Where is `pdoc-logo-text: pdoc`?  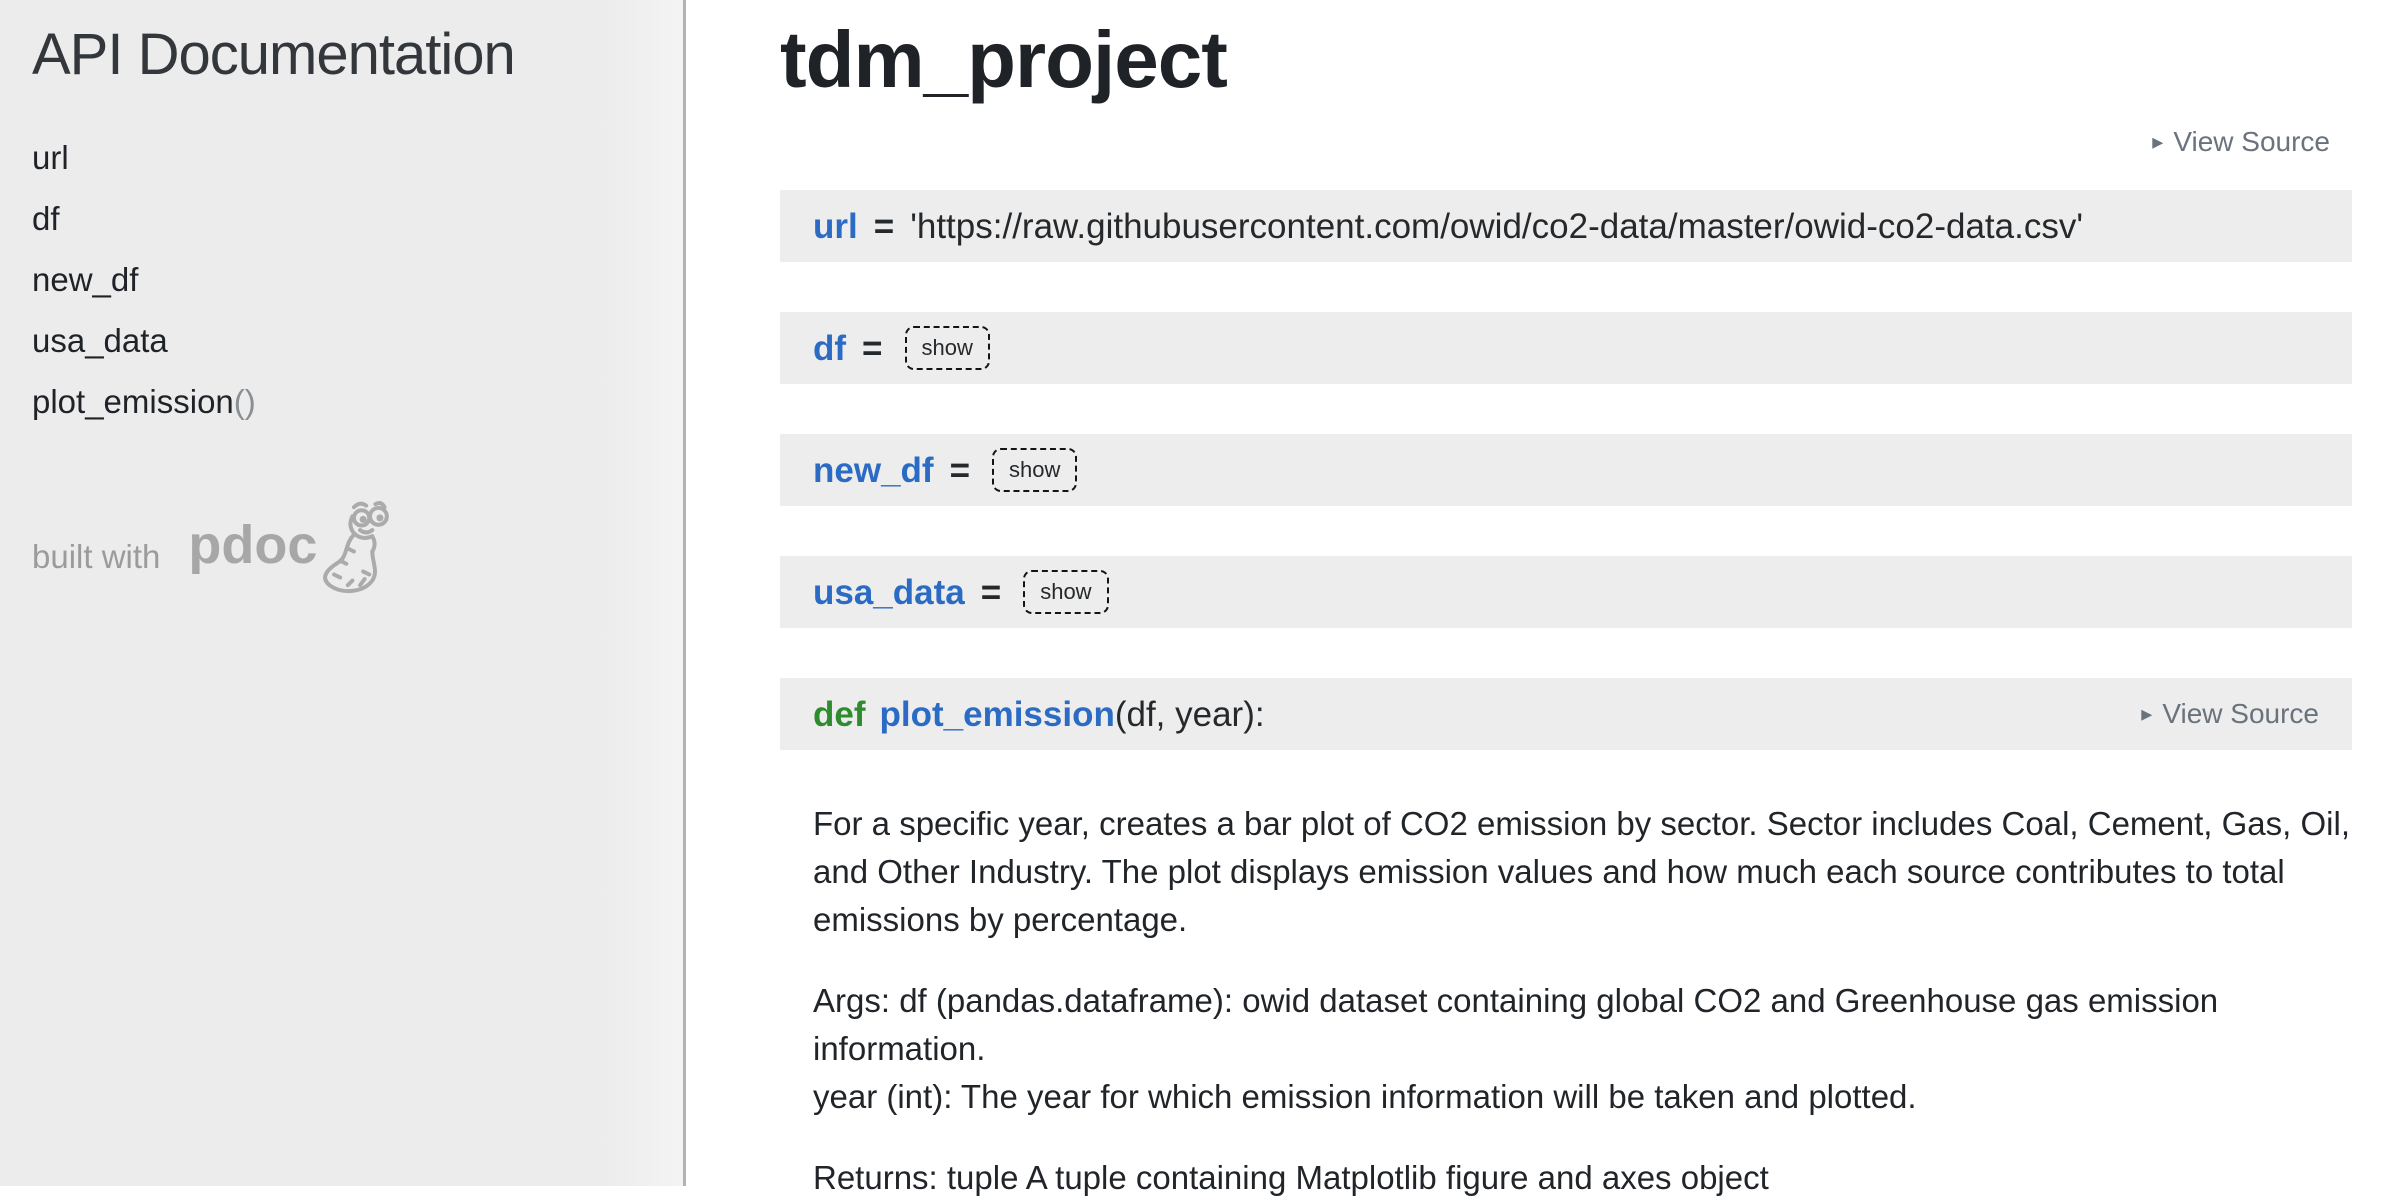
pdoc-logo-text: pdoc is located at coordinates (253, 544).